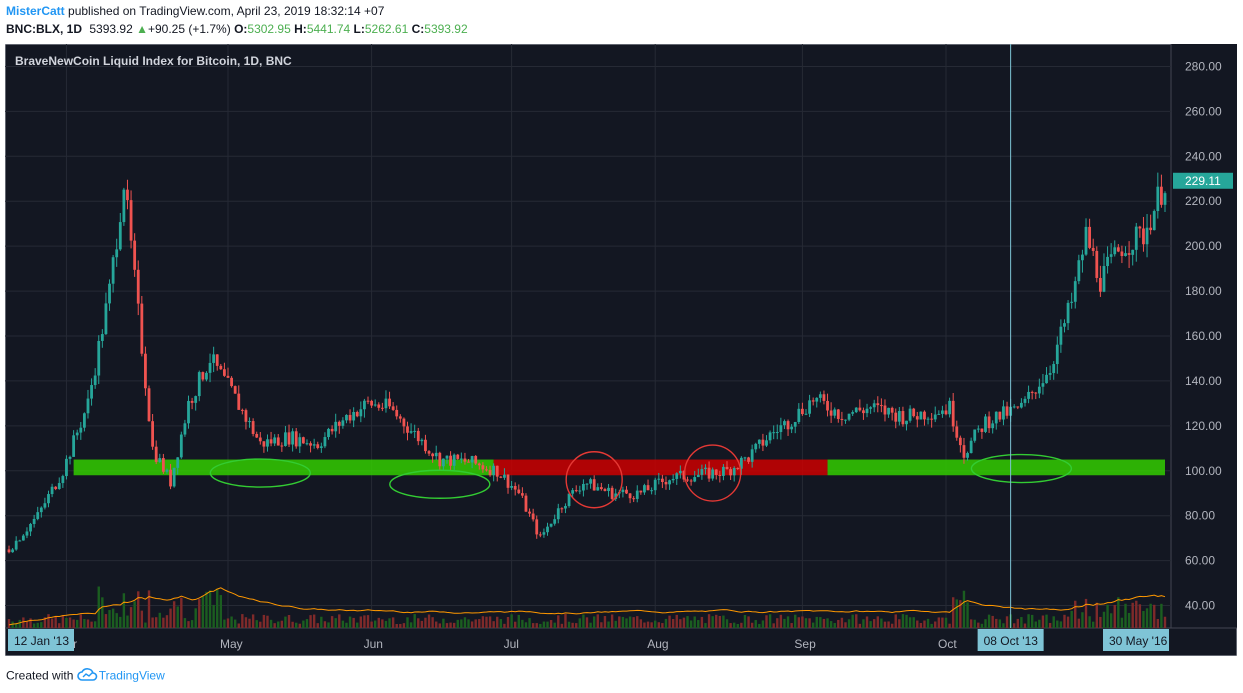  Describe the element at coordinates (35, 11) in the screenshot. I see `author-name: MisterCatt` at that location.